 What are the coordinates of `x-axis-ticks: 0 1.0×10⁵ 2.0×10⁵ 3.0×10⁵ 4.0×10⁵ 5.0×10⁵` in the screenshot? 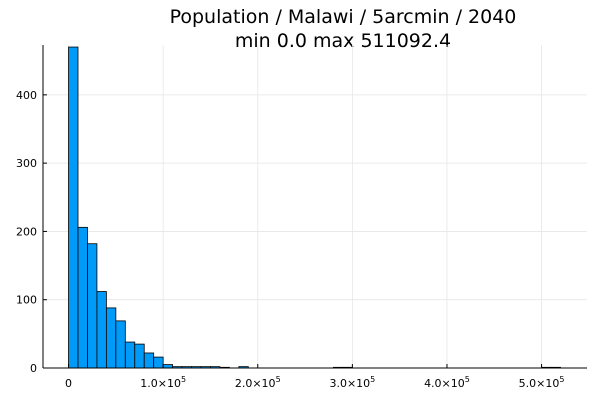 It's located at (314, 377).